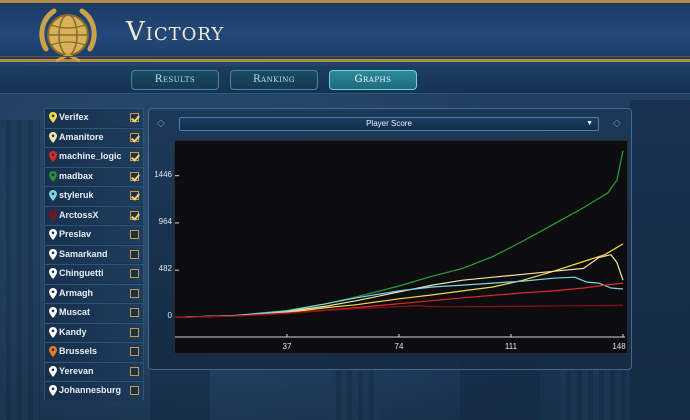 The image size is (690, 420). What do you see at coordinates (68, 35) in the screenshot?
I see `victory-emblem-icon` at bounding box center [68, 35].